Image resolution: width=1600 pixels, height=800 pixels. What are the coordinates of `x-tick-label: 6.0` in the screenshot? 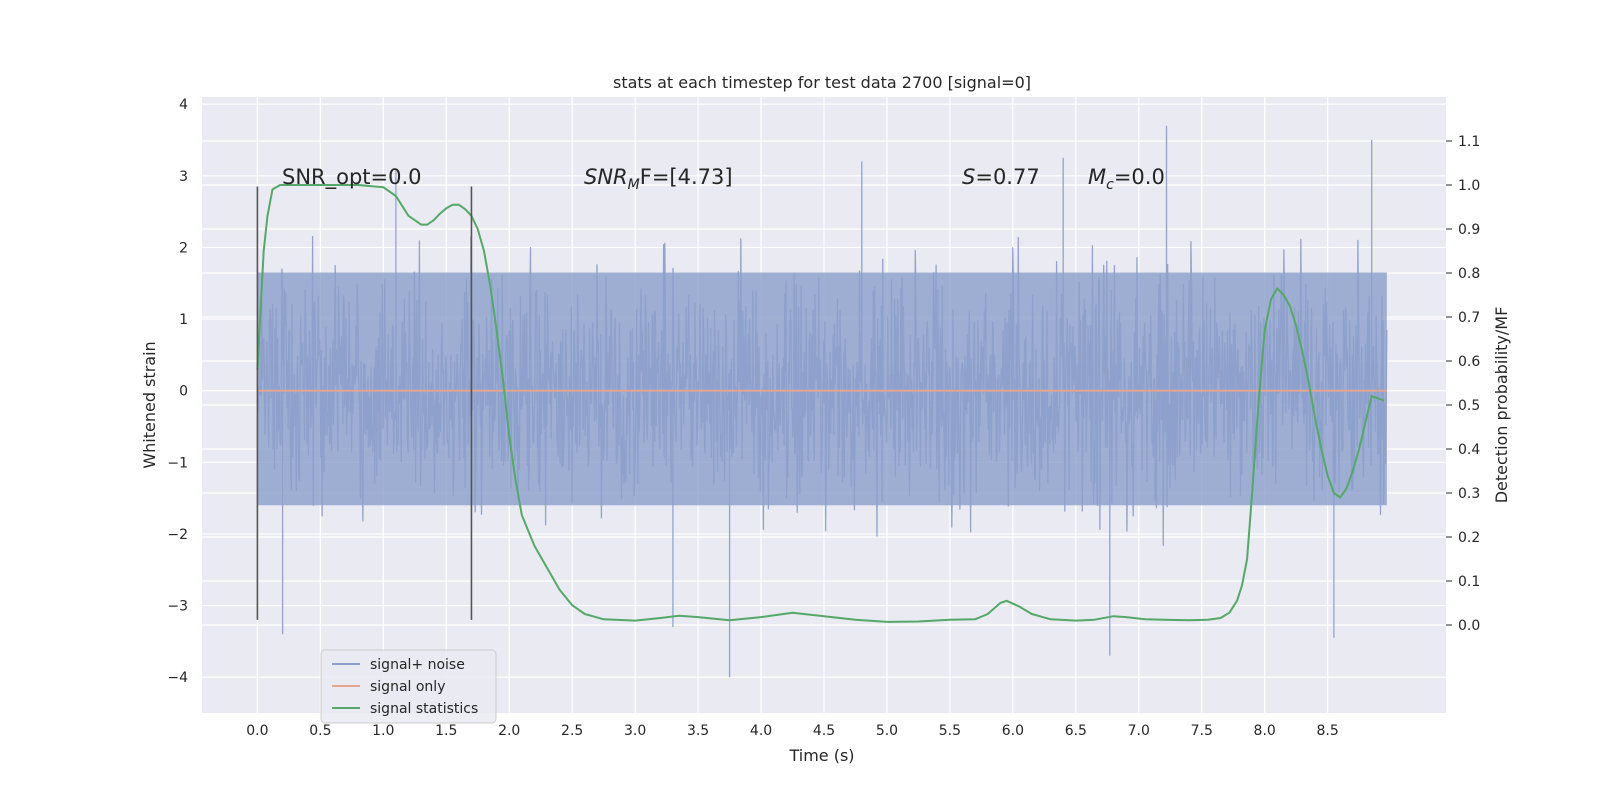 It's located at (1013, 731).